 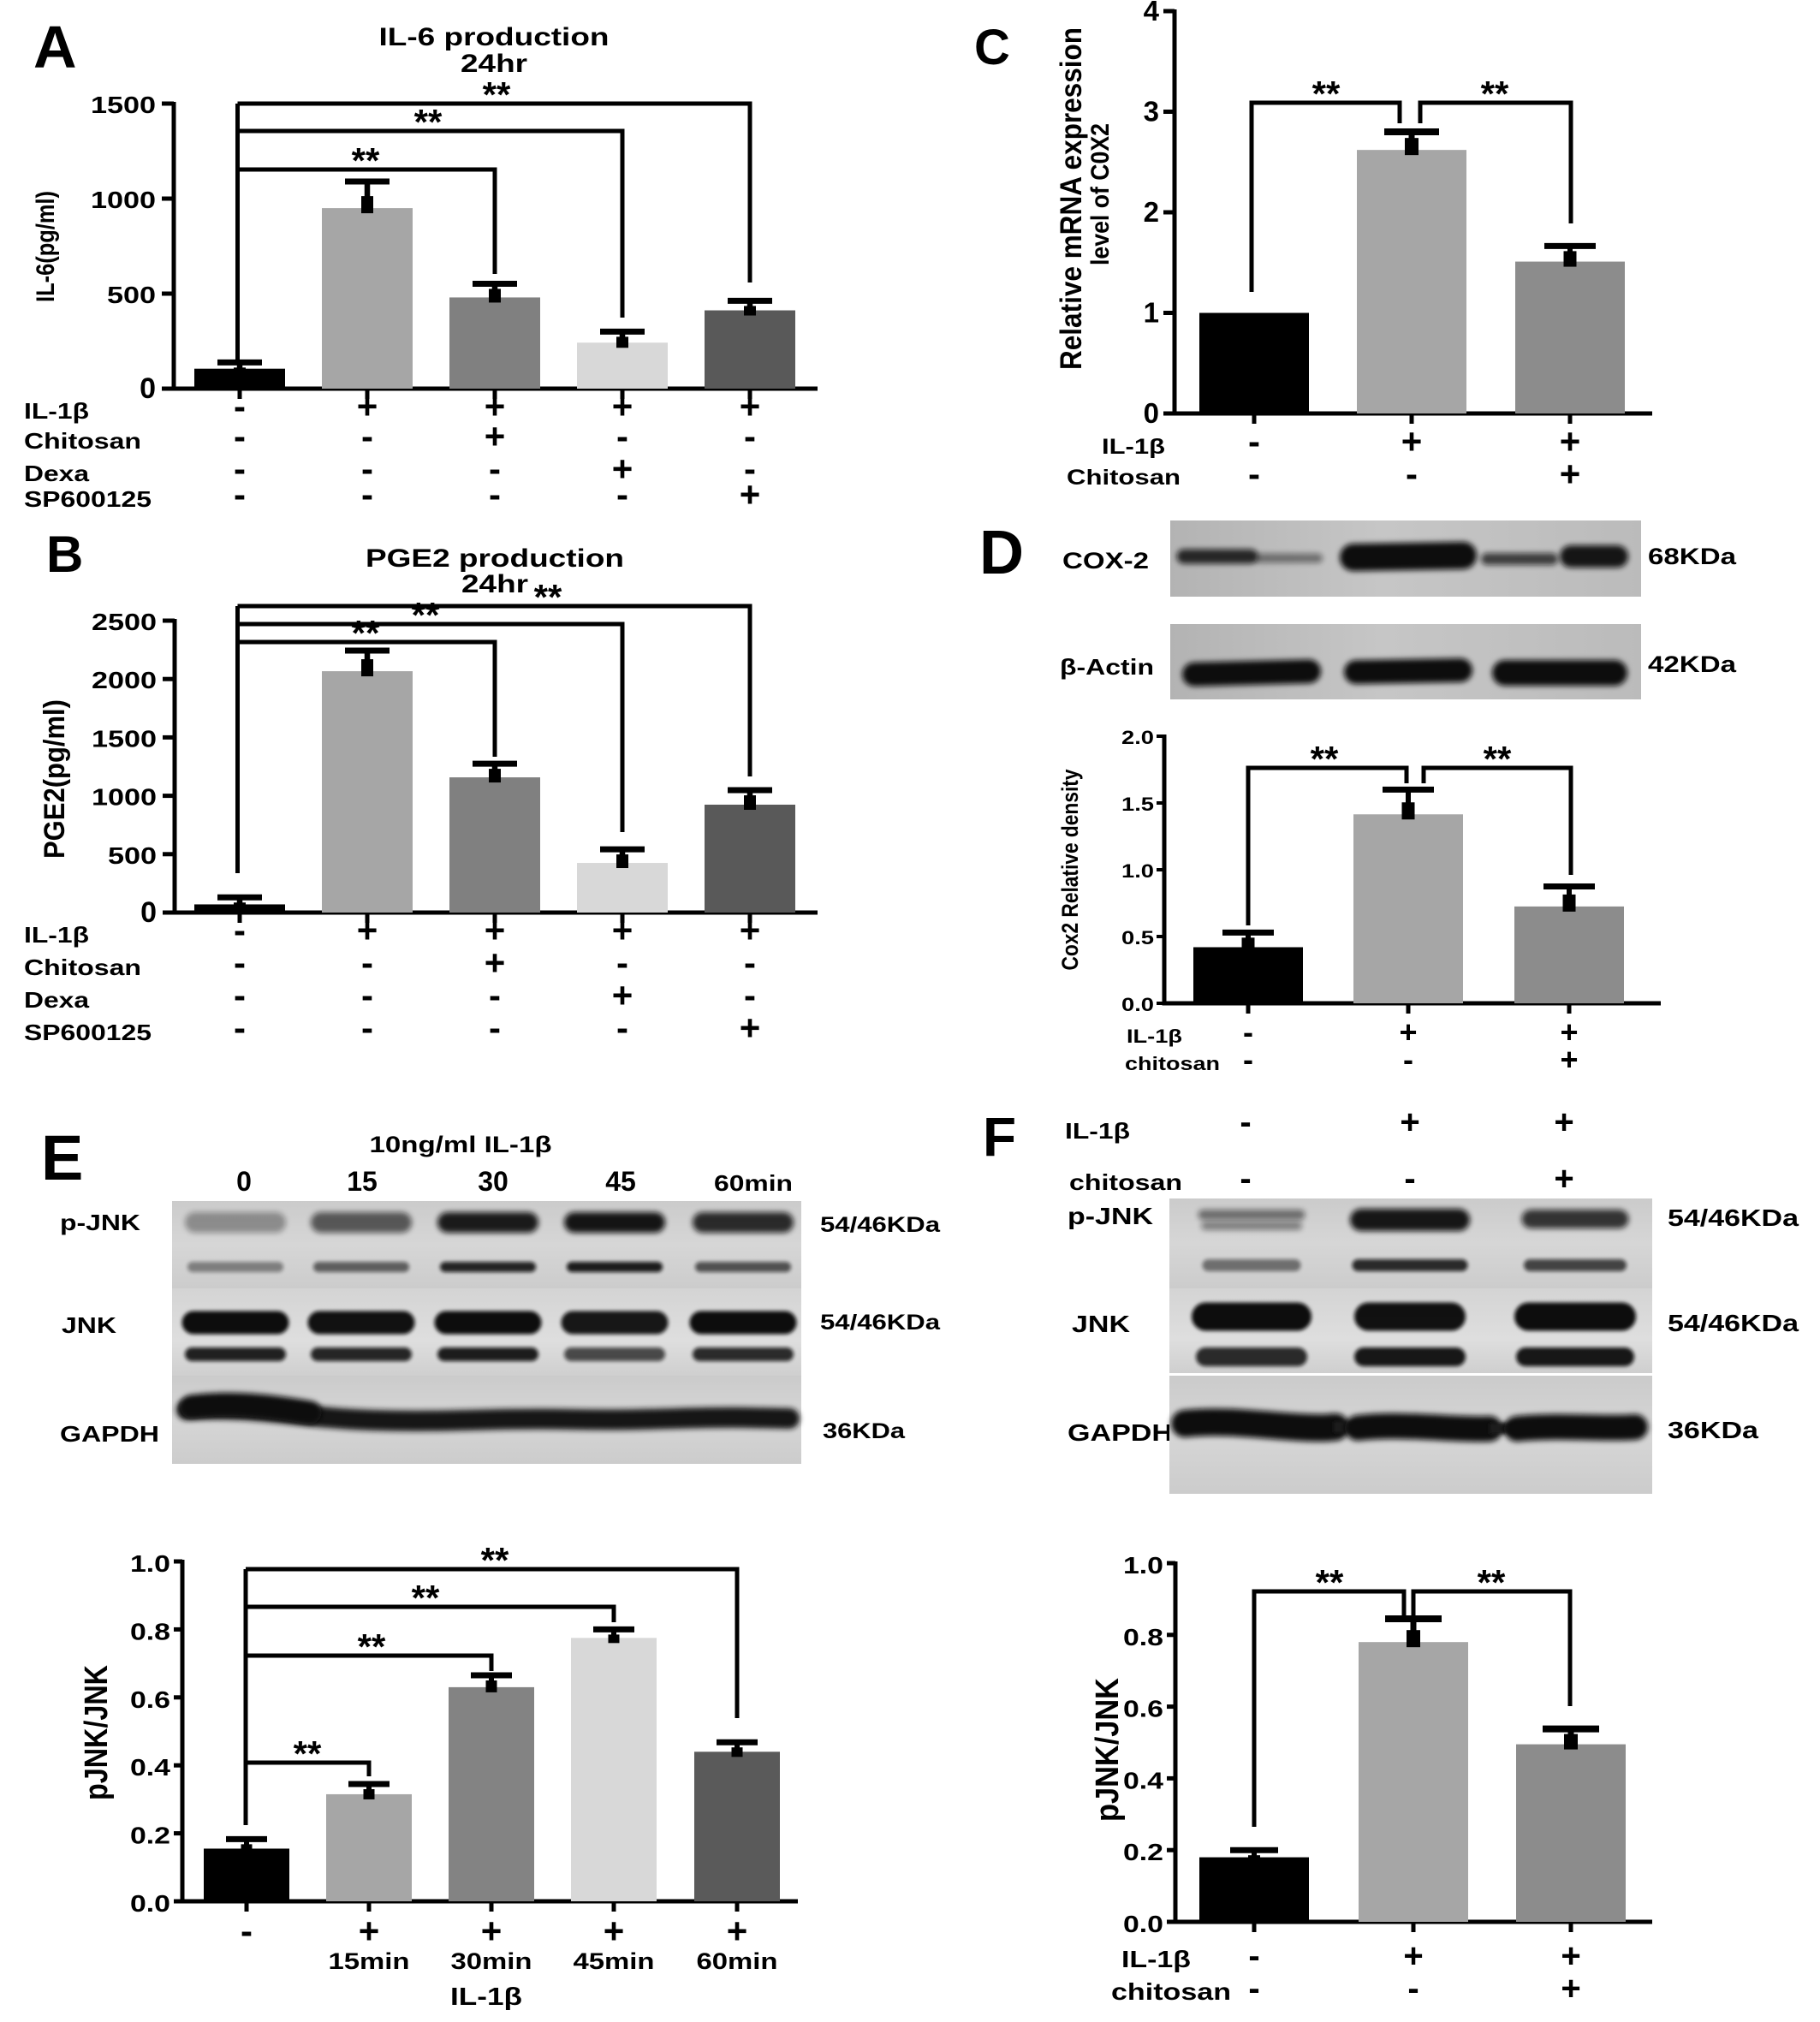 What do you see at coordinates (125, 680) in the screenshot?
I see `svg-text: 2000` at bounding box center [125, 680].